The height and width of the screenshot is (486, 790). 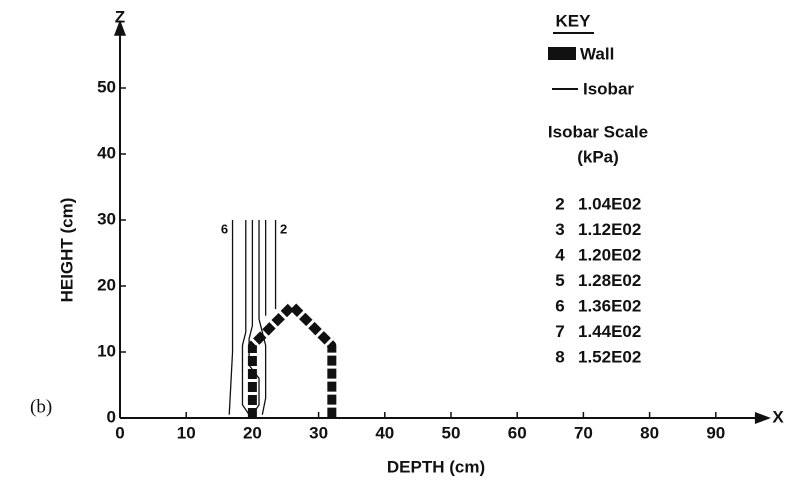 I want to click on scale-level: 5, so click(x=559, y=280).